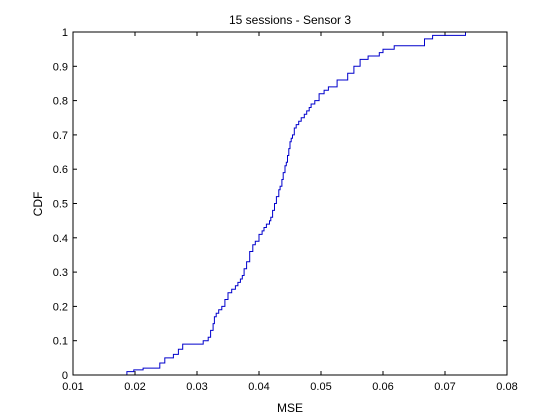 This screenshot has height=420, width=560. Describe the element at coordinates (60, 239) in the screenshot. I see `y-tick-label: 0.4` at that location.